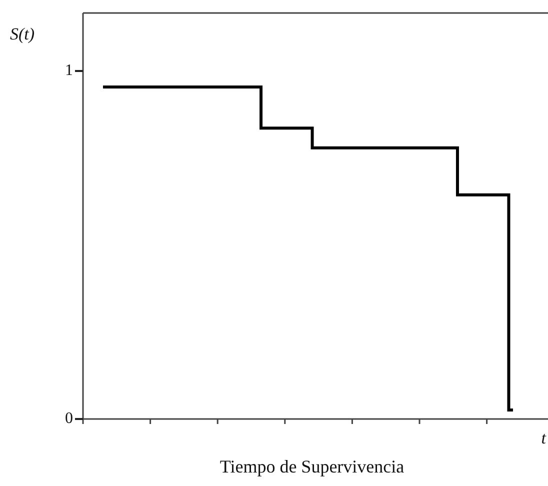  I want to click on y-tick-label: 1, so click(69, 71).